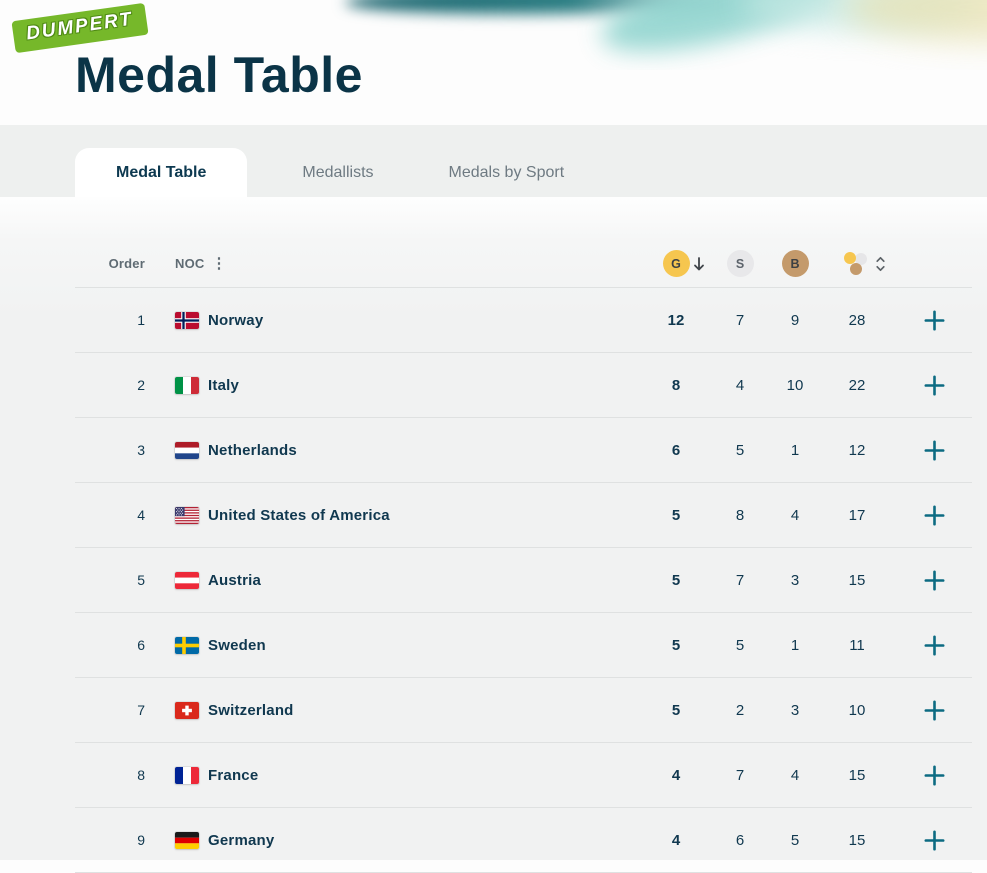 The height and width of the screenshot is (873, 987). What do you see at coordinates (857, 710) in the screenshot?
I see `total-count: 10` at bounding box center [857, 710].